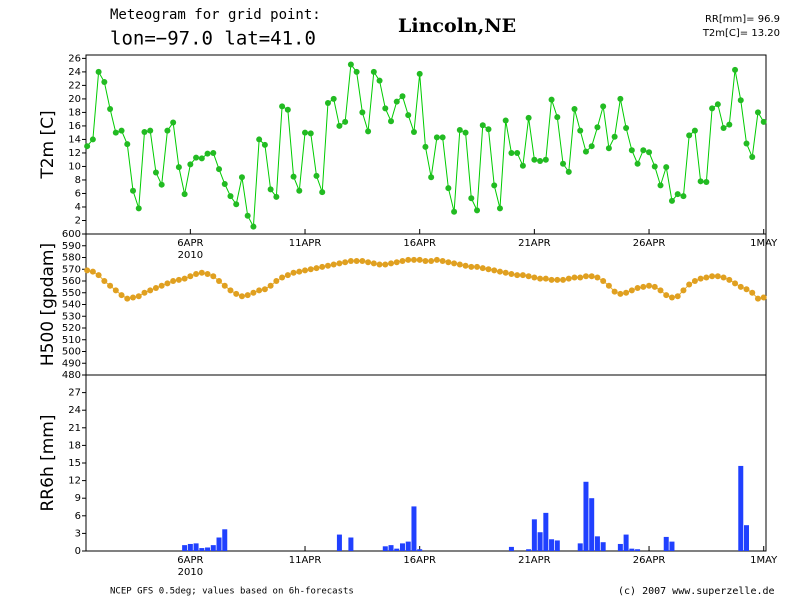 The height and width of the screenshot is (600, 800). What do you see at coordinates (48, 462) in the screenshot?
I see `y-axis-label: RR6h [mm]` at bounding box center [48, 462].